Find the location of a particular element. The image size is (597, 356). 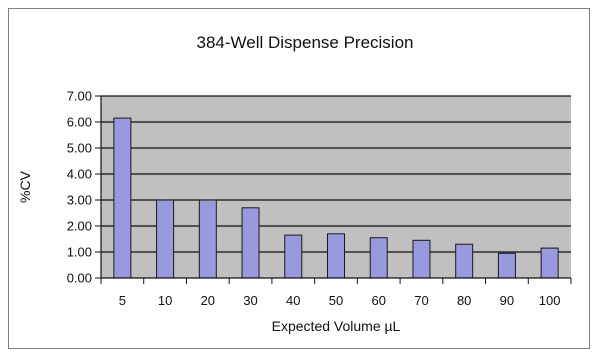

x-axis-label: Expected Volume µL is located at coordinates (336, 326).